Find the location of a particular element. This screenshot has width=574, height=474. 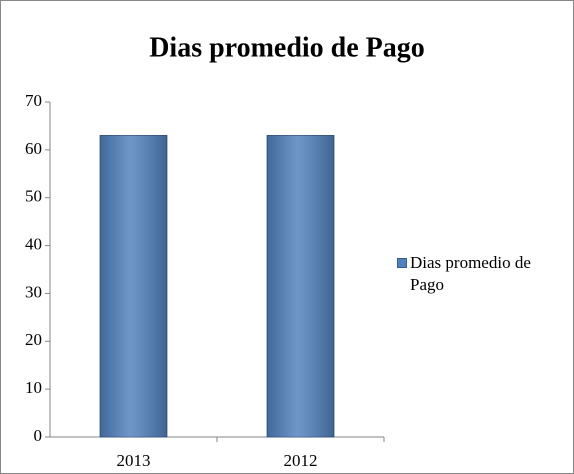

y-tick-label: 30 is located at coordinates (33, 291).